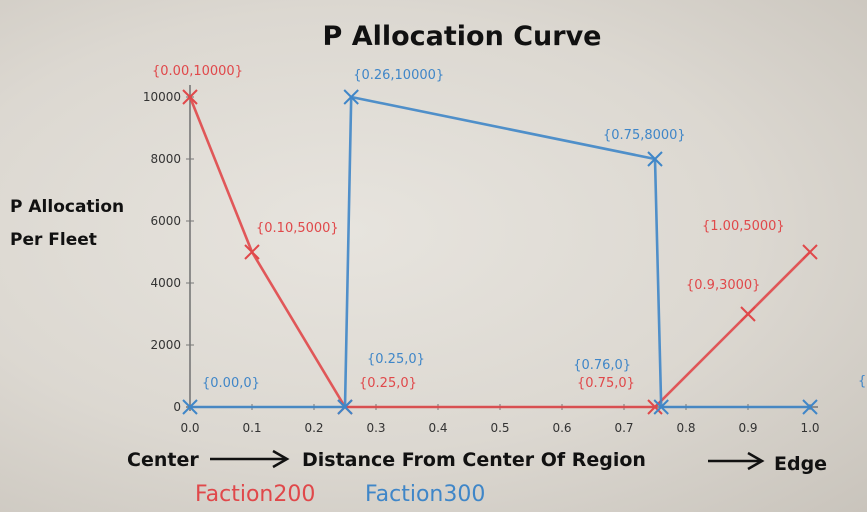 This screenshot has height=512, width=867. Describe the element at coordinates (499, 428) in the screenshot. I see `x-tick-label: 0.5` at that location.